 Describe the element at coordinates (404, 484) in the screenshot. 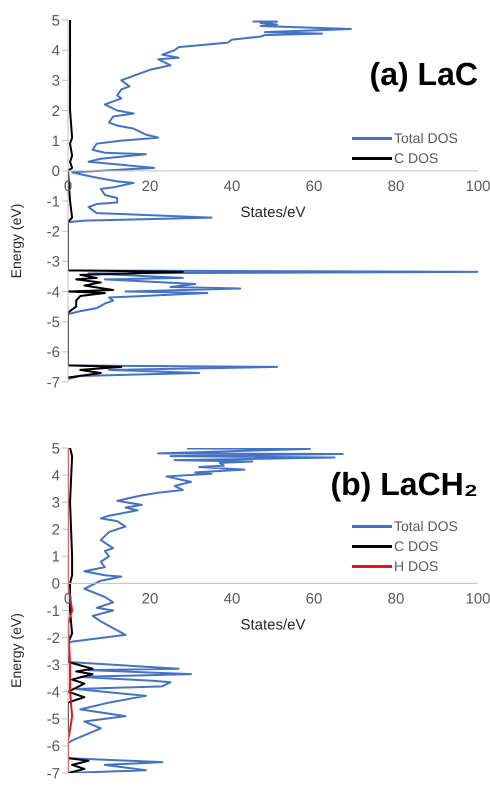

I see `text: (b) LaCH₂` at that location.